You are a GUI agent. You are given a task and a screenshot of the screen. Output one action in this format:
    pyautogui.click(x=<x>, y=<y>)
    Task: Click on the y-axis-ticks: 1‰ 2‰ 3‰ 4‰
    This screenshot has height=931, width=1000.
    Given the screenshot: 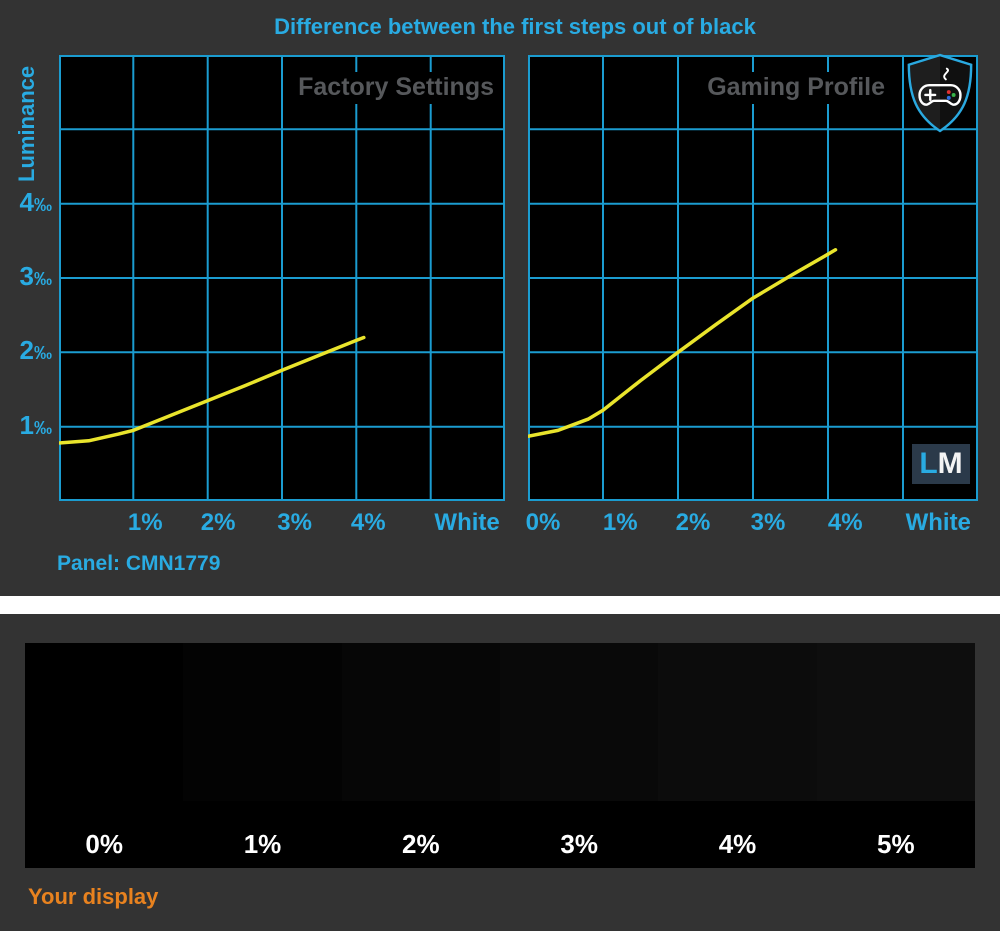 What is the action you would take?
    pyautogui.click(x=26, y=298)
    